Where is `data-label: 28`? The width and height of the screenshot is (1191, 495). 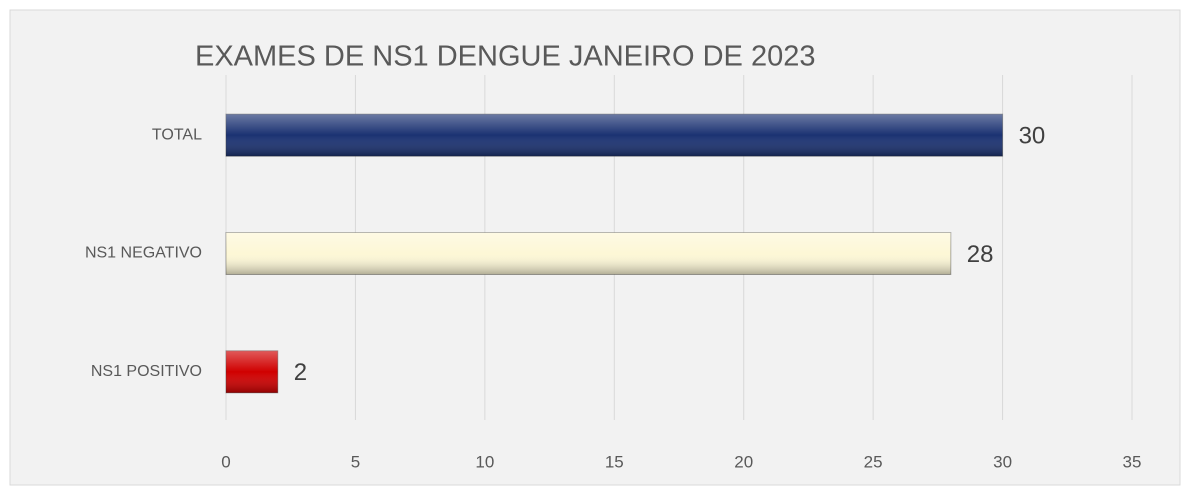 data-label: 28 is located at coordinates (980, 254).